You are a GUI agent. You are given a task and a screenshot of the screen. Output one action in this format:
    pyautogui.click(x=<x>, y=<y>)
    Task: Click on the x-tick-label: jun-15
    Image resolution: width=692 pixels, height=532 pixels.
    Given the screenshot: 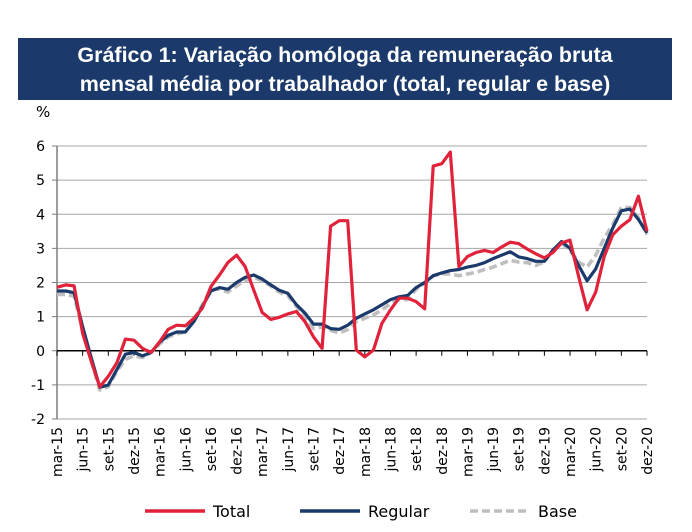 What is the action you would take?
    pyautogui.click(x=84, y=450)
    